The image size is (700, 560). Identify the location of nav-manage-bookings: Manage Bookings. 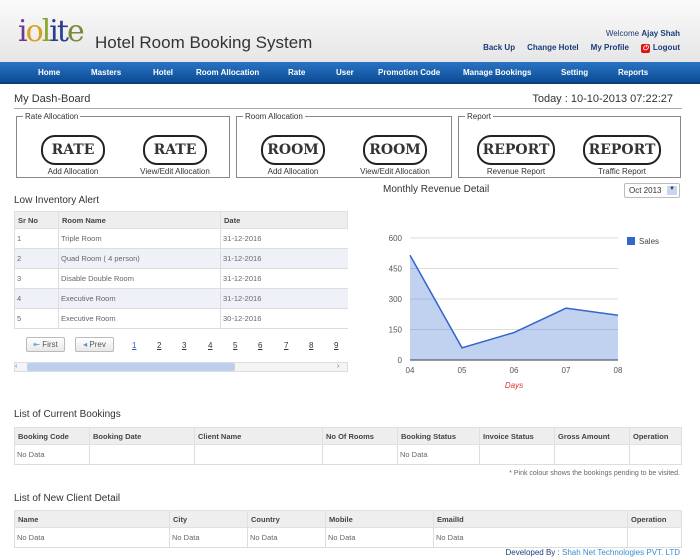
(497, 72).